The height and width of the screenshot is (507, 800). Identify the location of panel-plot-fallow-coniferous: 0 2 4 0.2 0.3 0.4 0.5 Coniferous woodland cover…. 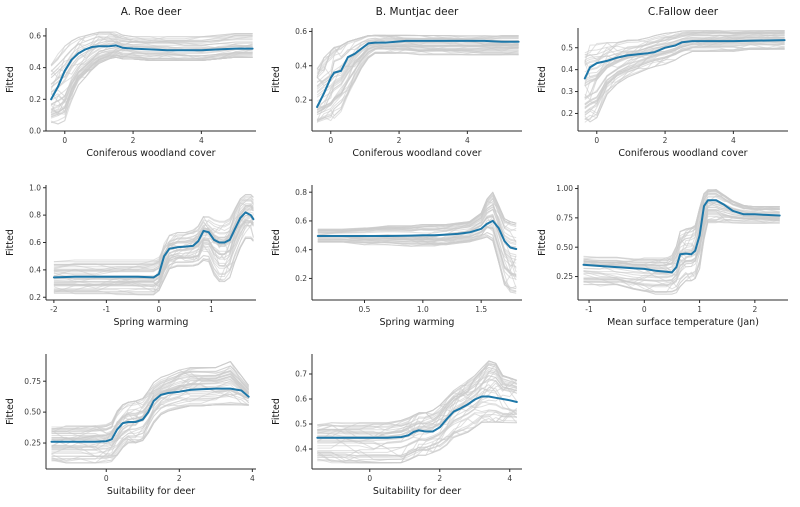
(662, 82).